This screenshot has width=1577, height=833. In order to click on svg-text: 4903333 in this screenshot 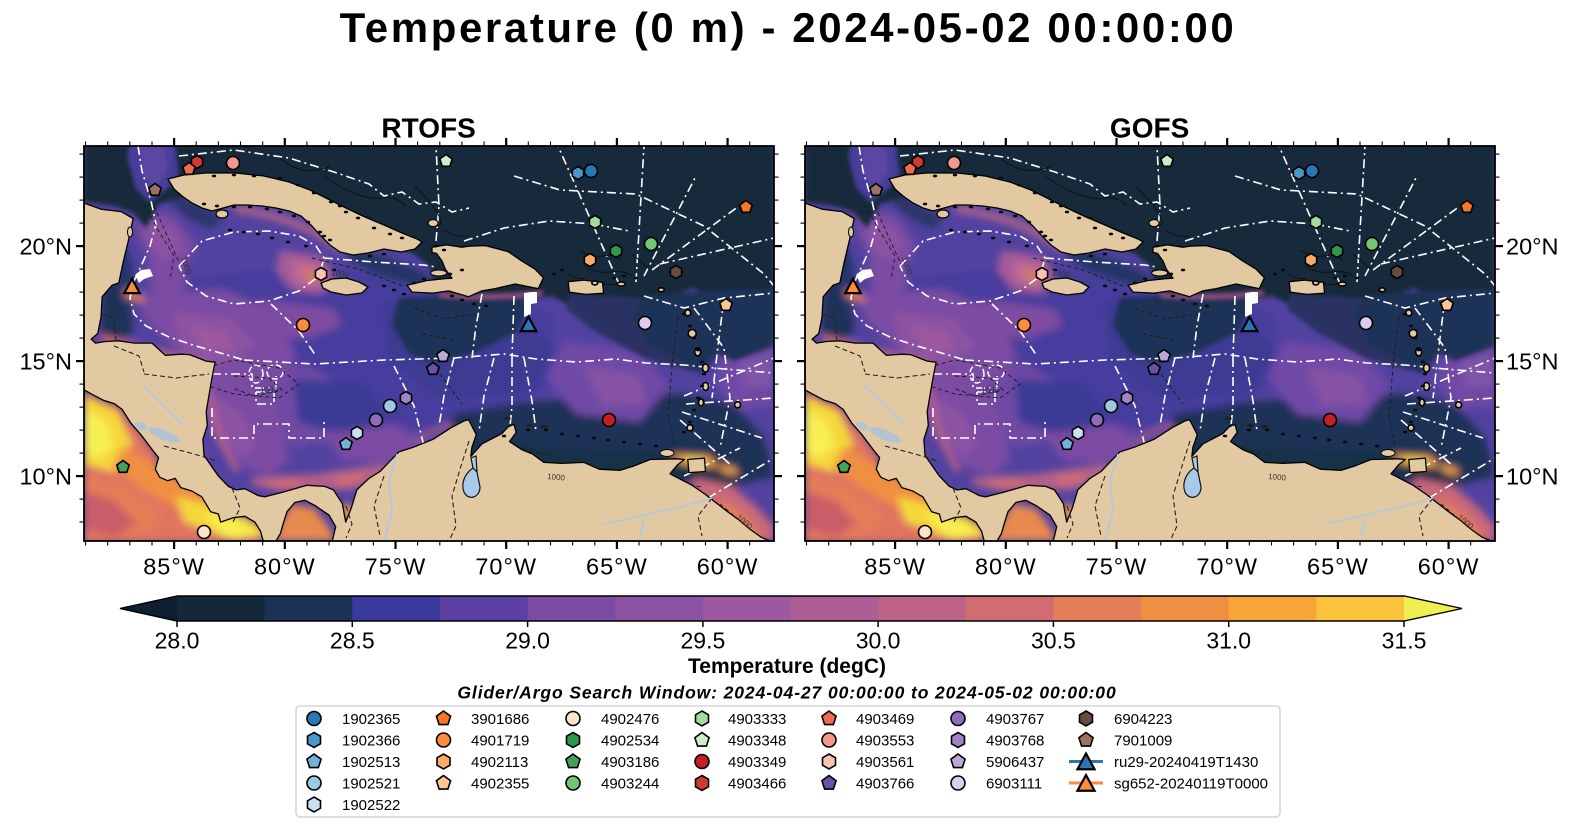, I will do `click(757, 719)`.